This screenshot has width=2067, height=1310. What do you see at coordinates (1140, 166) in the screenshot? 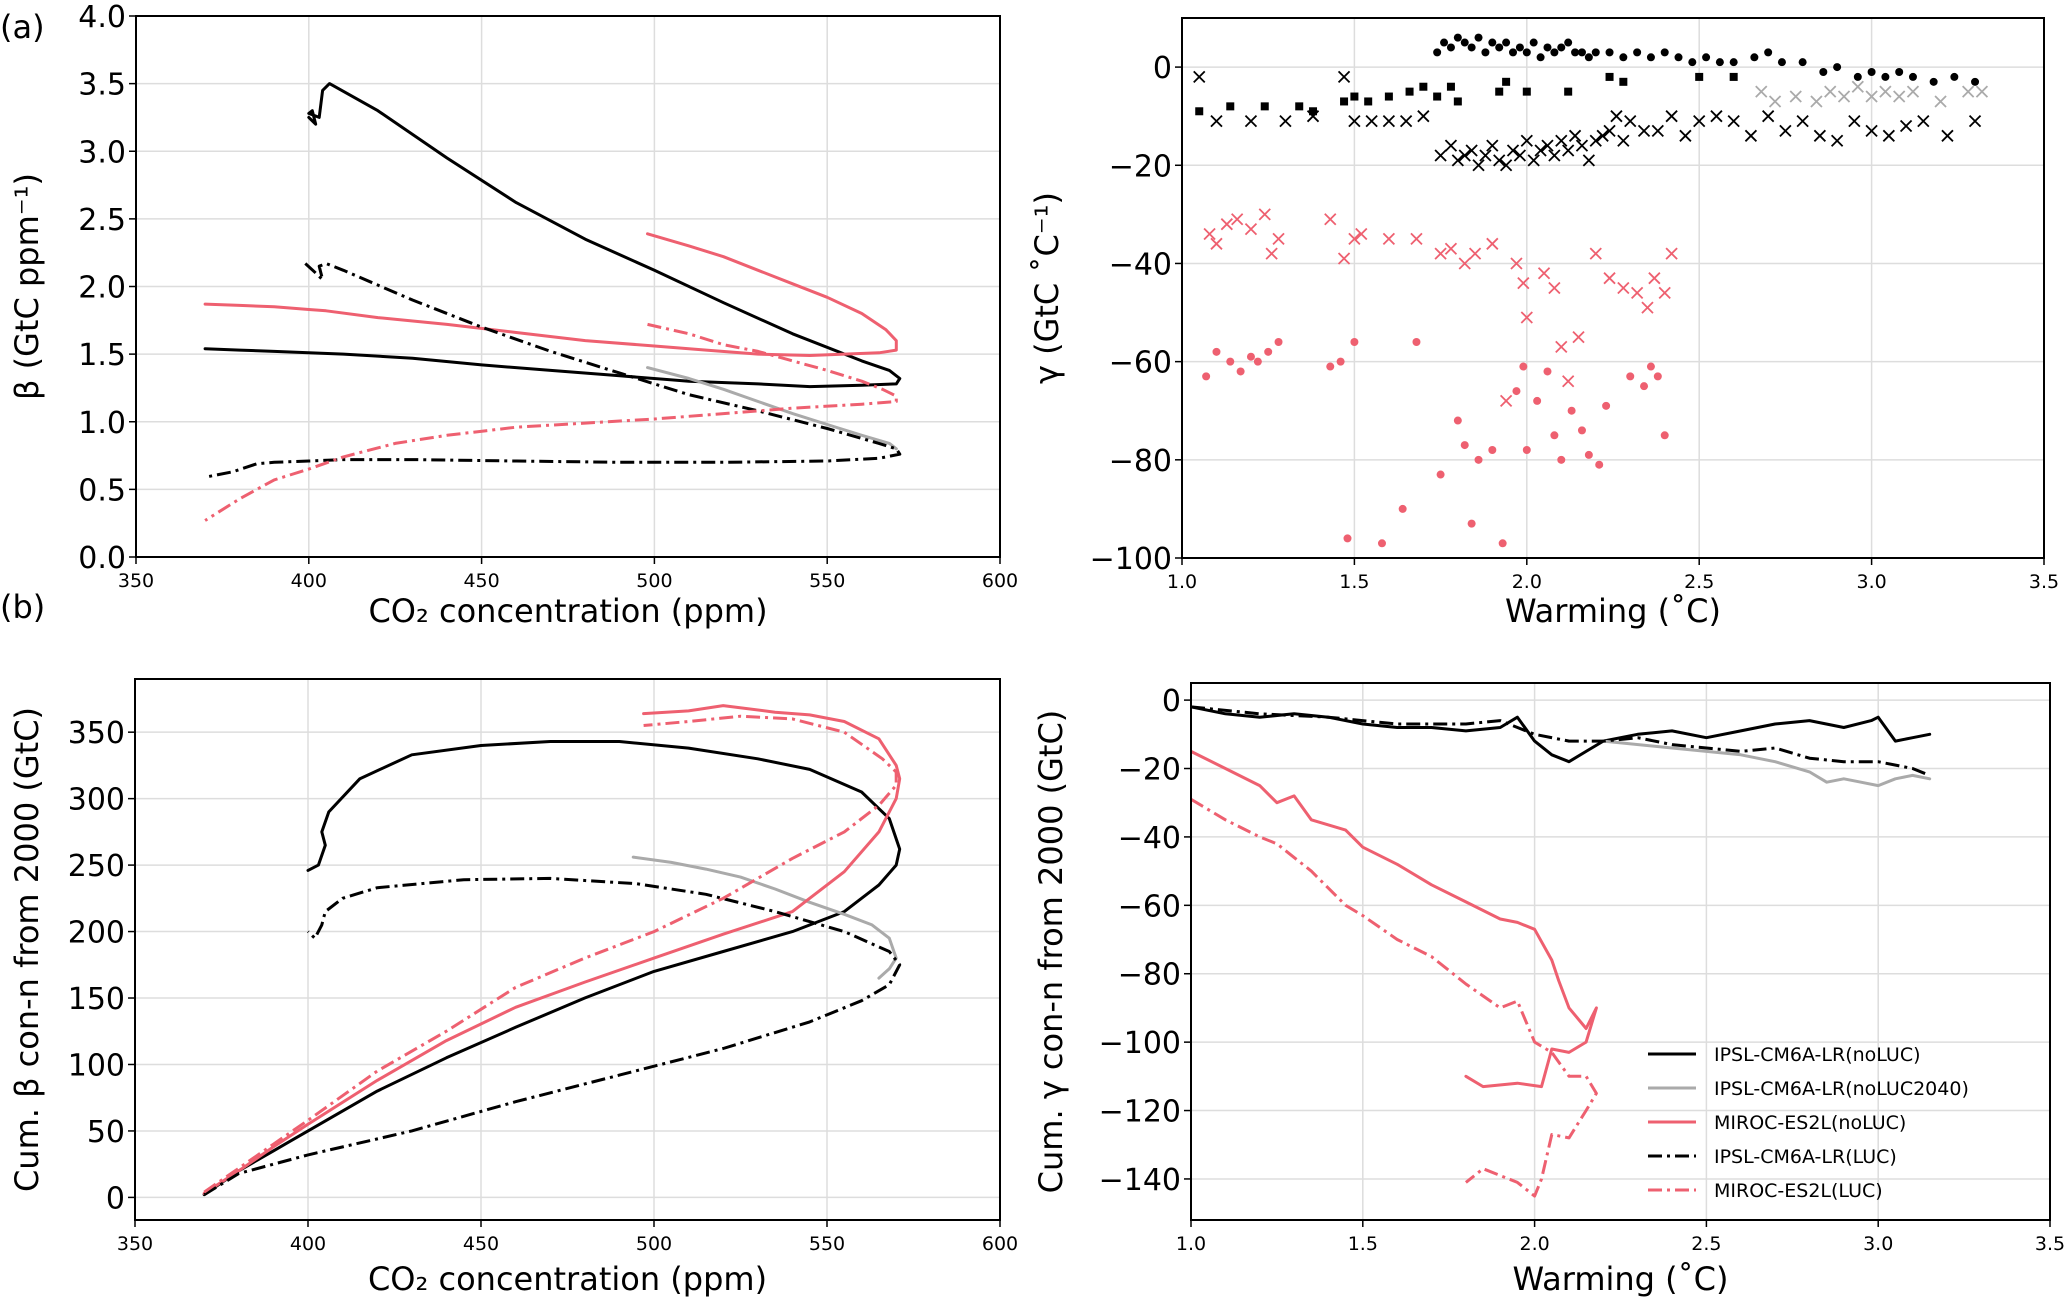
I see `y-tick-label: −20` at bounding box center [1140, 166].